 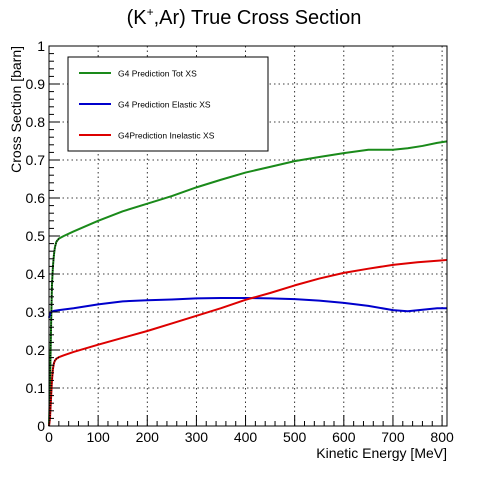 What do you see at coordinates (150, 12) in the screenshot?
I see `chart-title-superscript: +` at bounding box center [150, 12].